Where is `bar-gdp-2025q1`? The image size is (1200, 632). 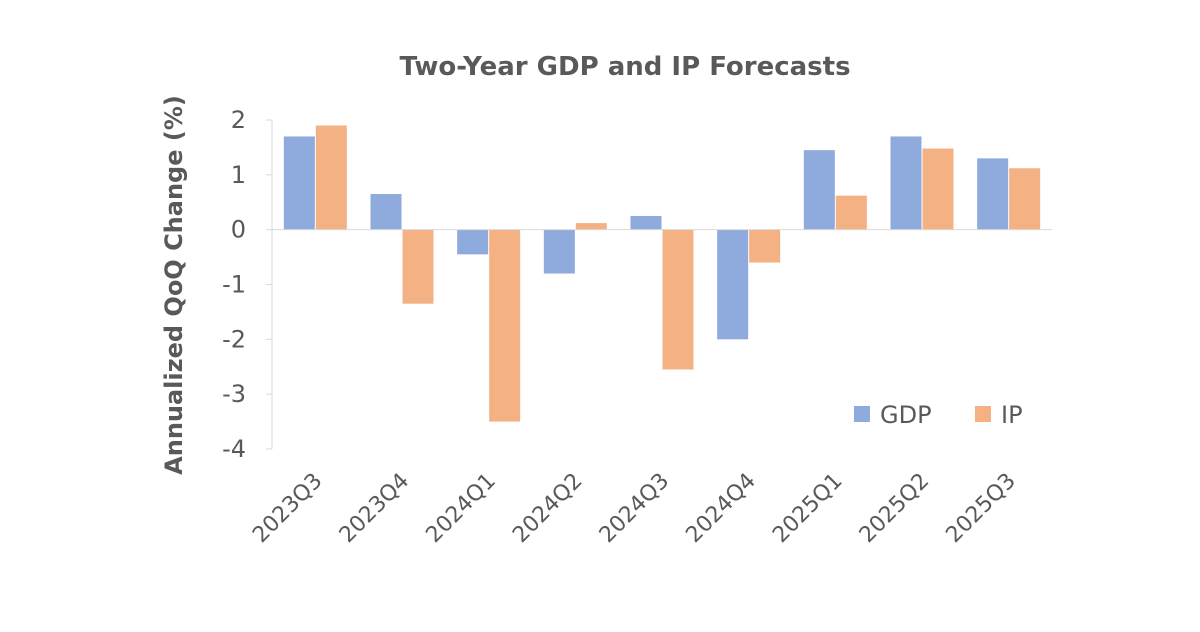 bar-gdp-2025q1 is located at coordinates (819, 190).